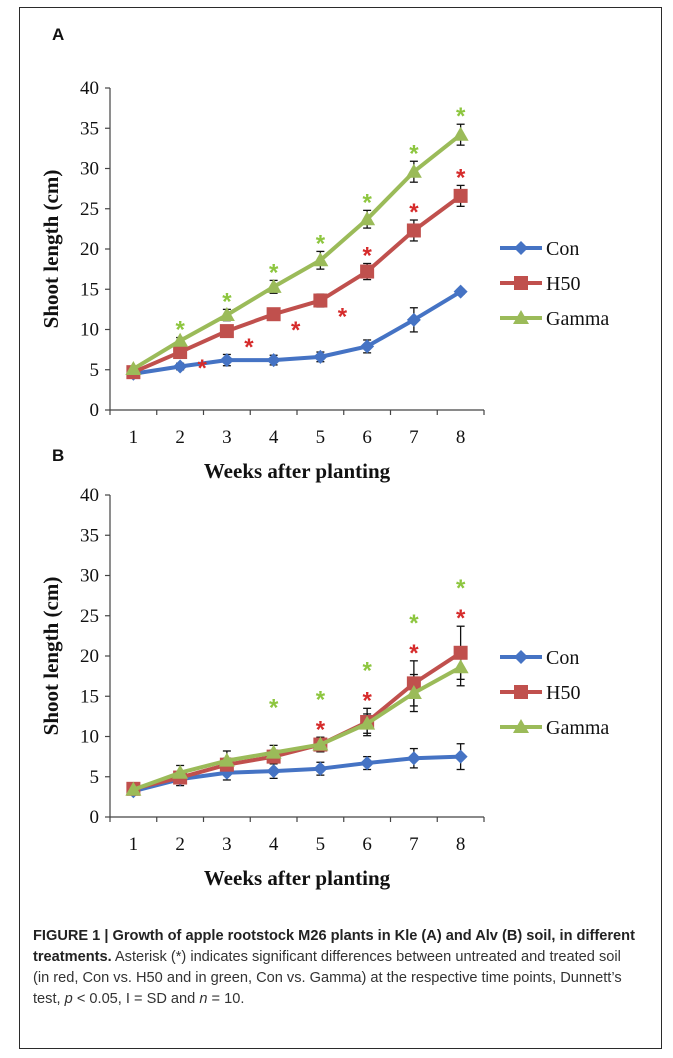  I want to click on caption-text-3: = 10., so click(226, 999).